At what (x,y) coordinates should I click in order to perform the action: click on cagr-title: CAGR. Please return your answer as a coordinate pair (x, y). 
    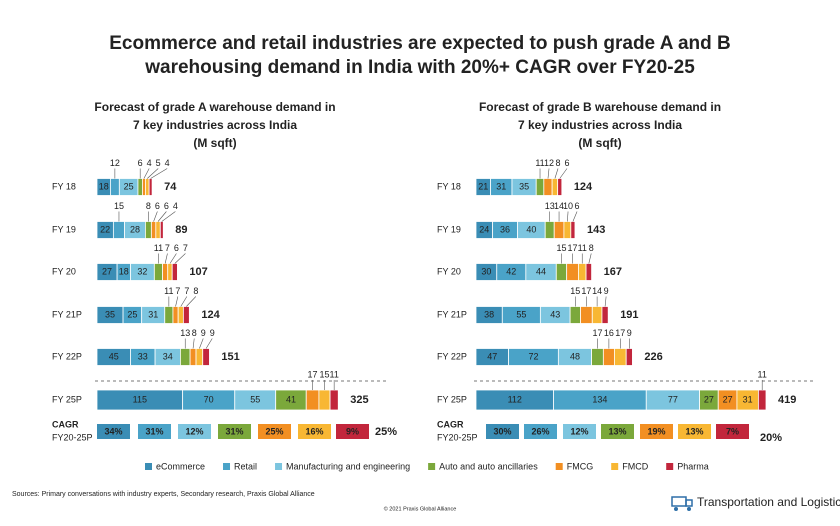
    Looking at the image, I should click on (65, 424).